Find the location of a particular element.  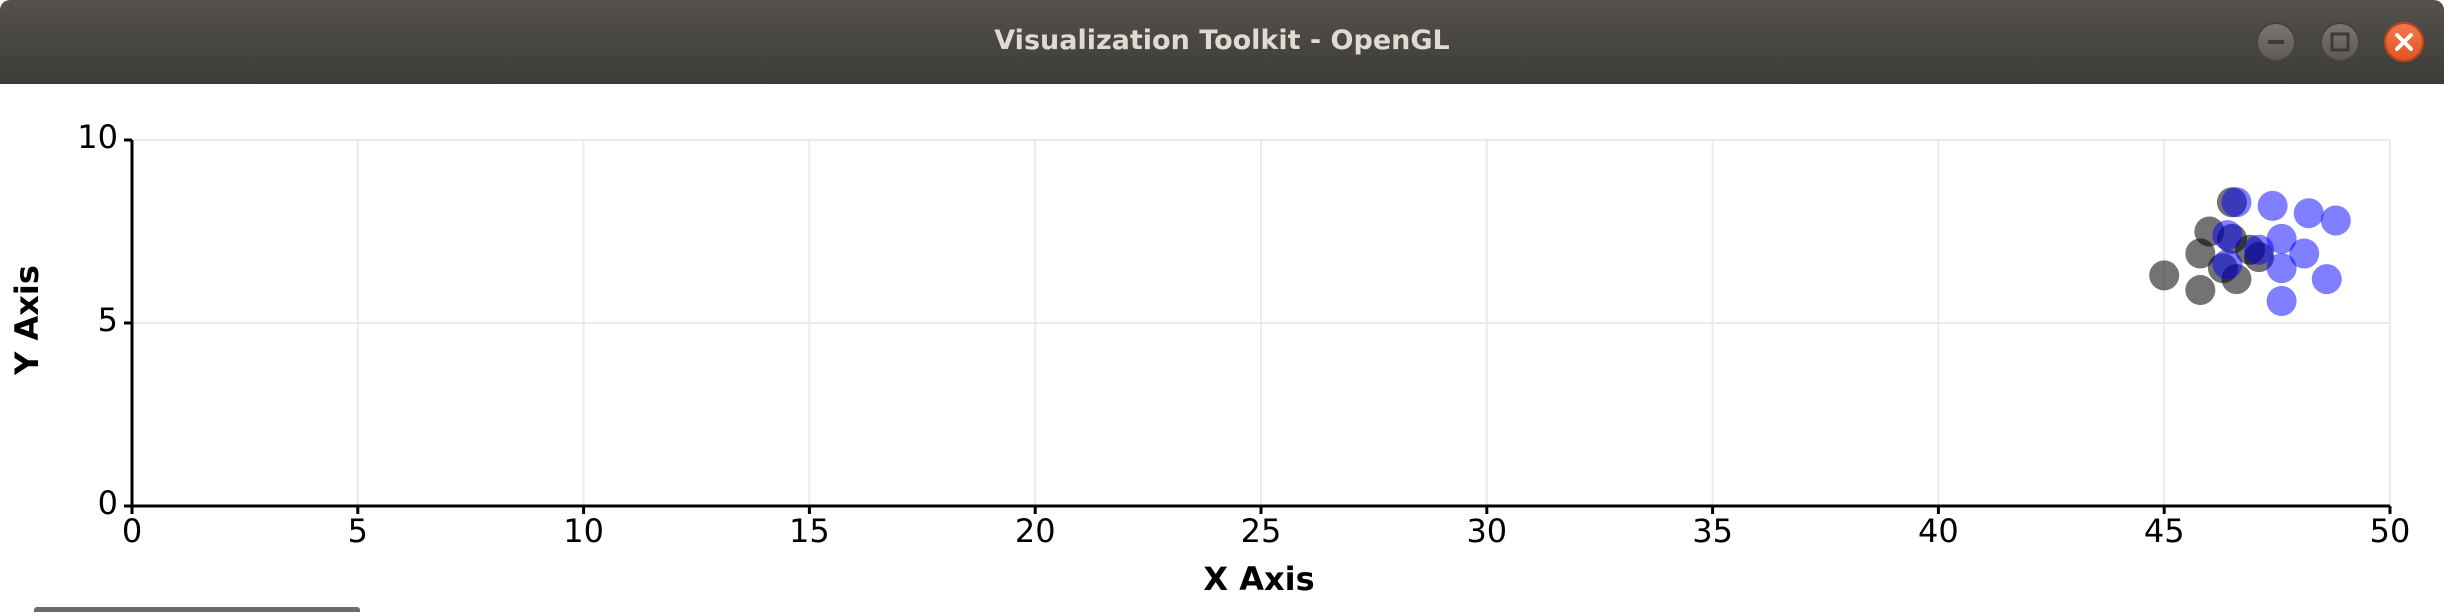

close-button is located at coordinates (2404, 42).